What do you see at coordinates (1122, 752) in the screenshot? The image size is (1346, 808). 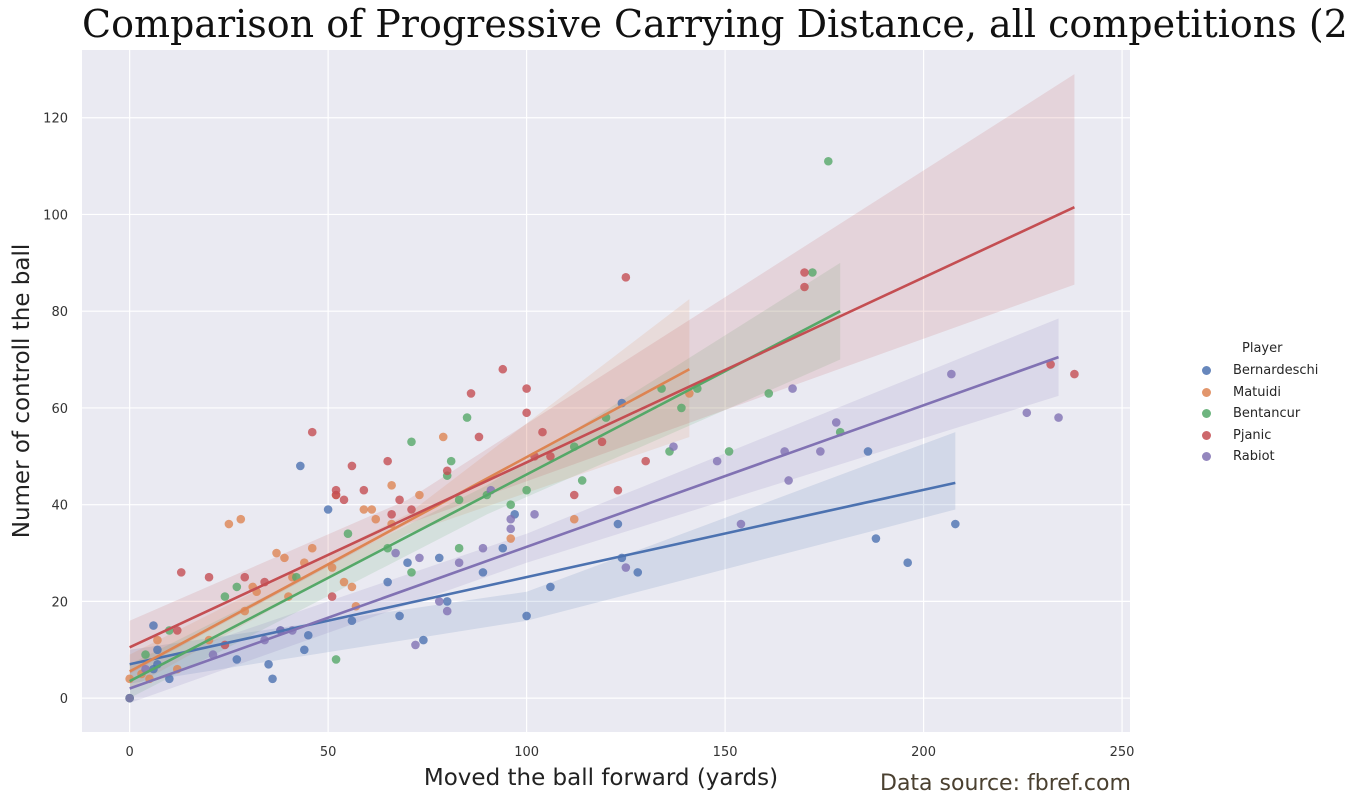 I see `x-tick-label: 250` at bounding box center [1122, 752].